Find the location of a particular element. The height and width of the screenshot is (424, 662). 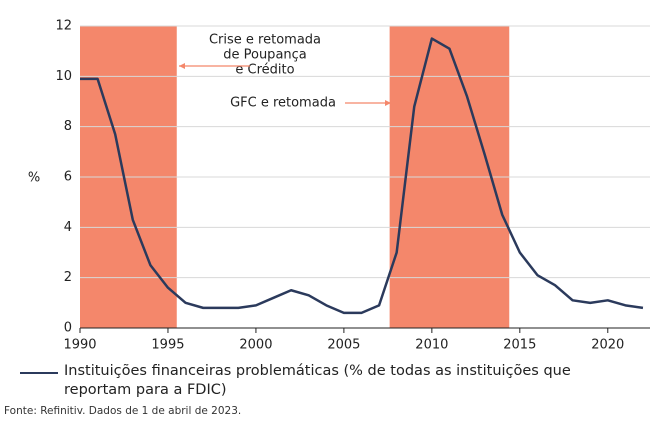

x-tick-label: 2010 is located at coordinates (431, 345).